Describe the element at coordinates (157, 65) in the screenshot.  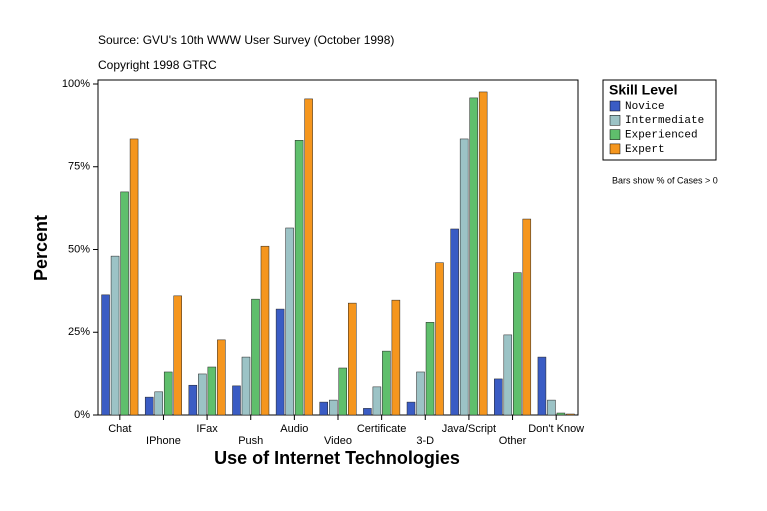
I see `copyright: Copyright 1998 GTRC` at that location.